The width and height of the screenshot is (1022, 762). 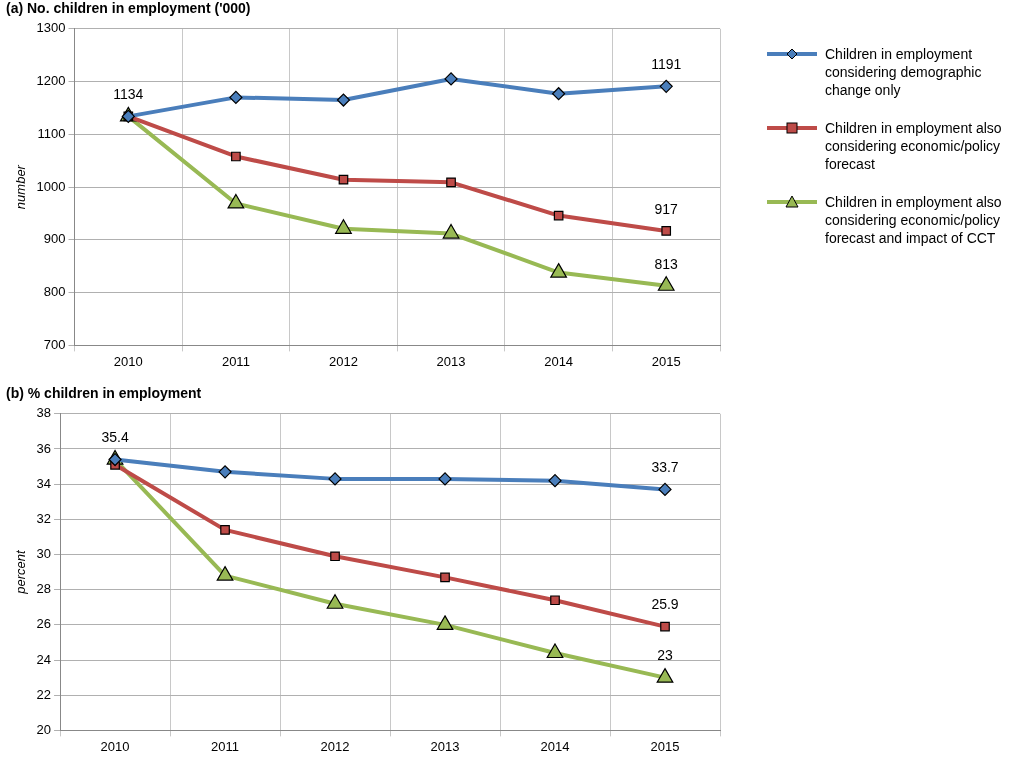 I want to click on y-tick-label: 28, so click(x=44, y=589).